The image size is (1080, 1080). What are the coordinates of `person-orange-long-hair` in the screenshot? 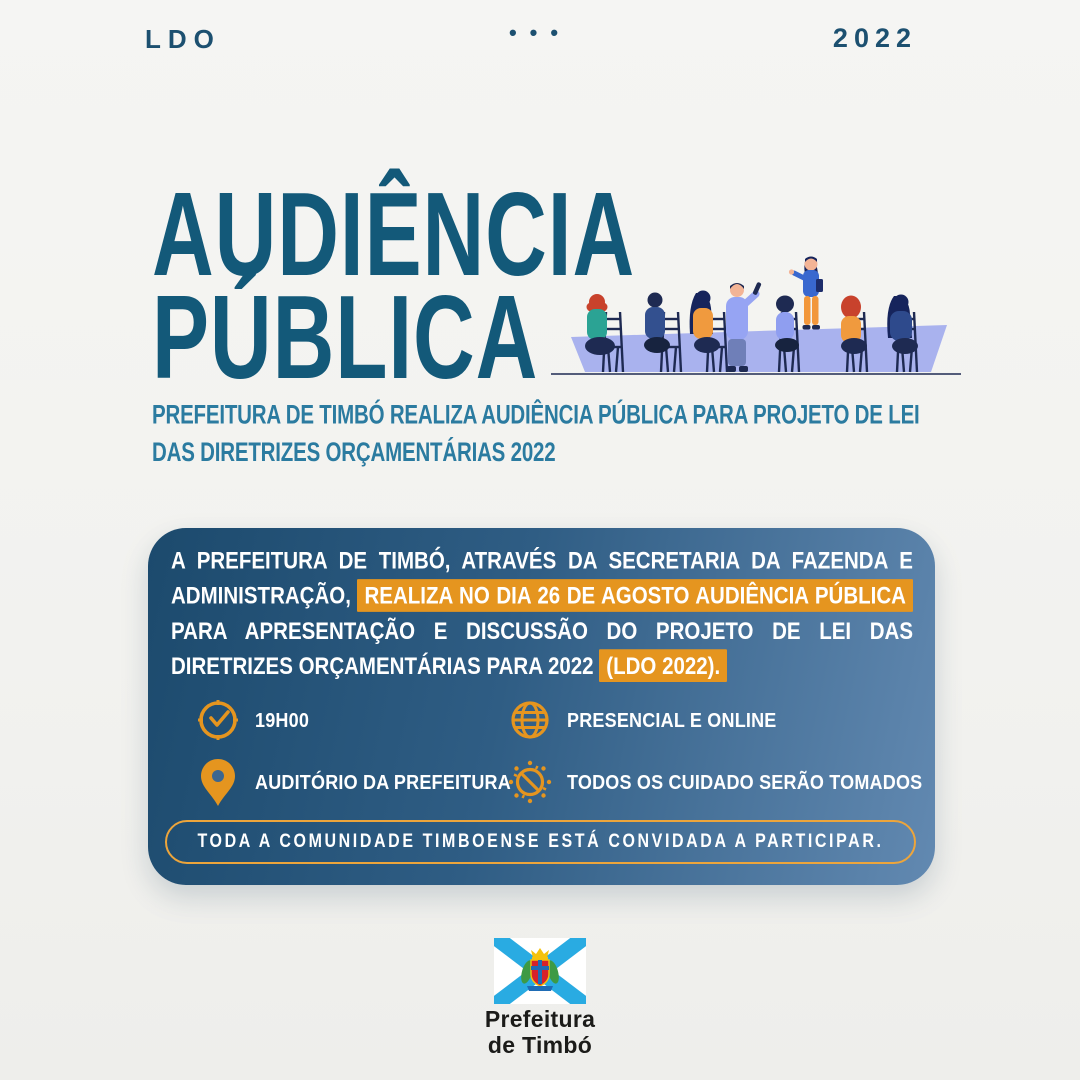 It's located at (704, 321).